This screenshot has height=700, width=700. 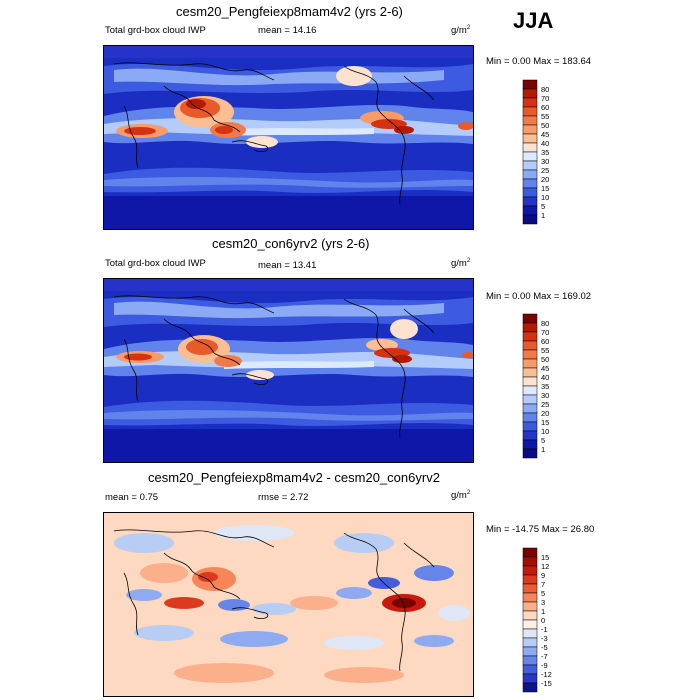 I want to click on panel2-variable-label: Total grd-box cloud IWP, so click(x=155, y=263).